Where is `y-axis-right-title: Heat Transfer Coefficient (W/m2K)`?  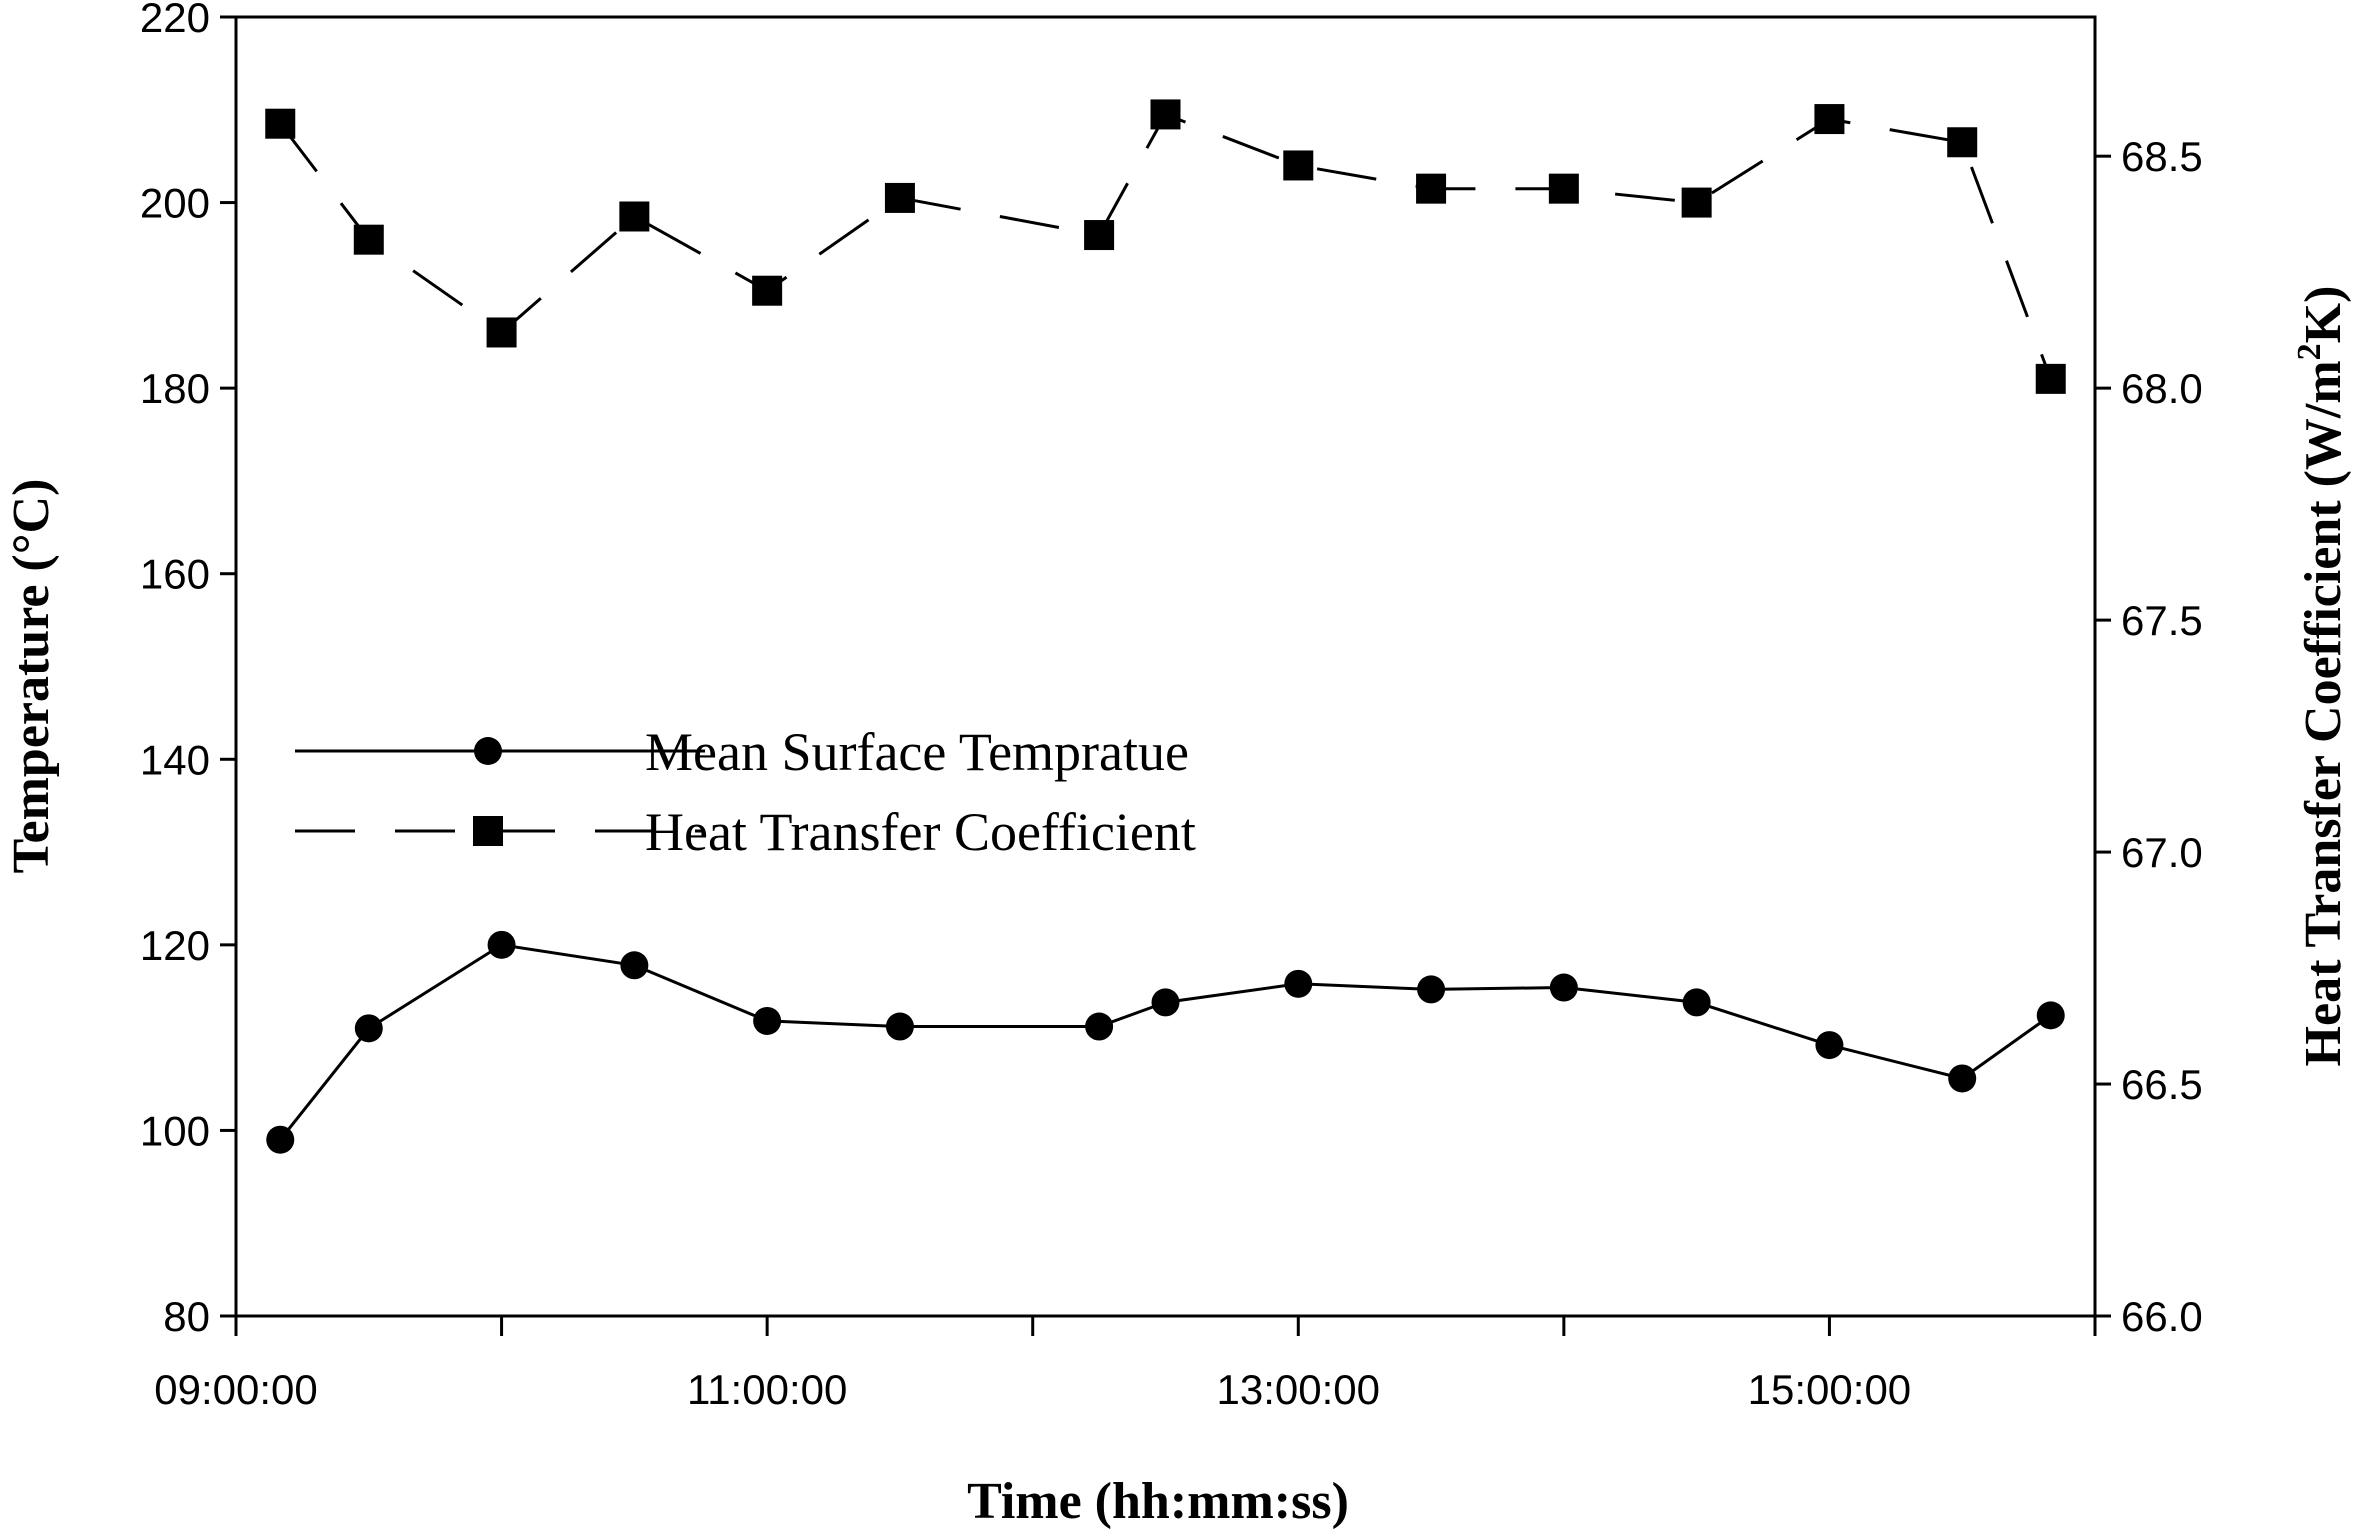 y-axis-right-title: Heat Transfer Coefficient (W/m2K) is located at coordinates (2321, 676).